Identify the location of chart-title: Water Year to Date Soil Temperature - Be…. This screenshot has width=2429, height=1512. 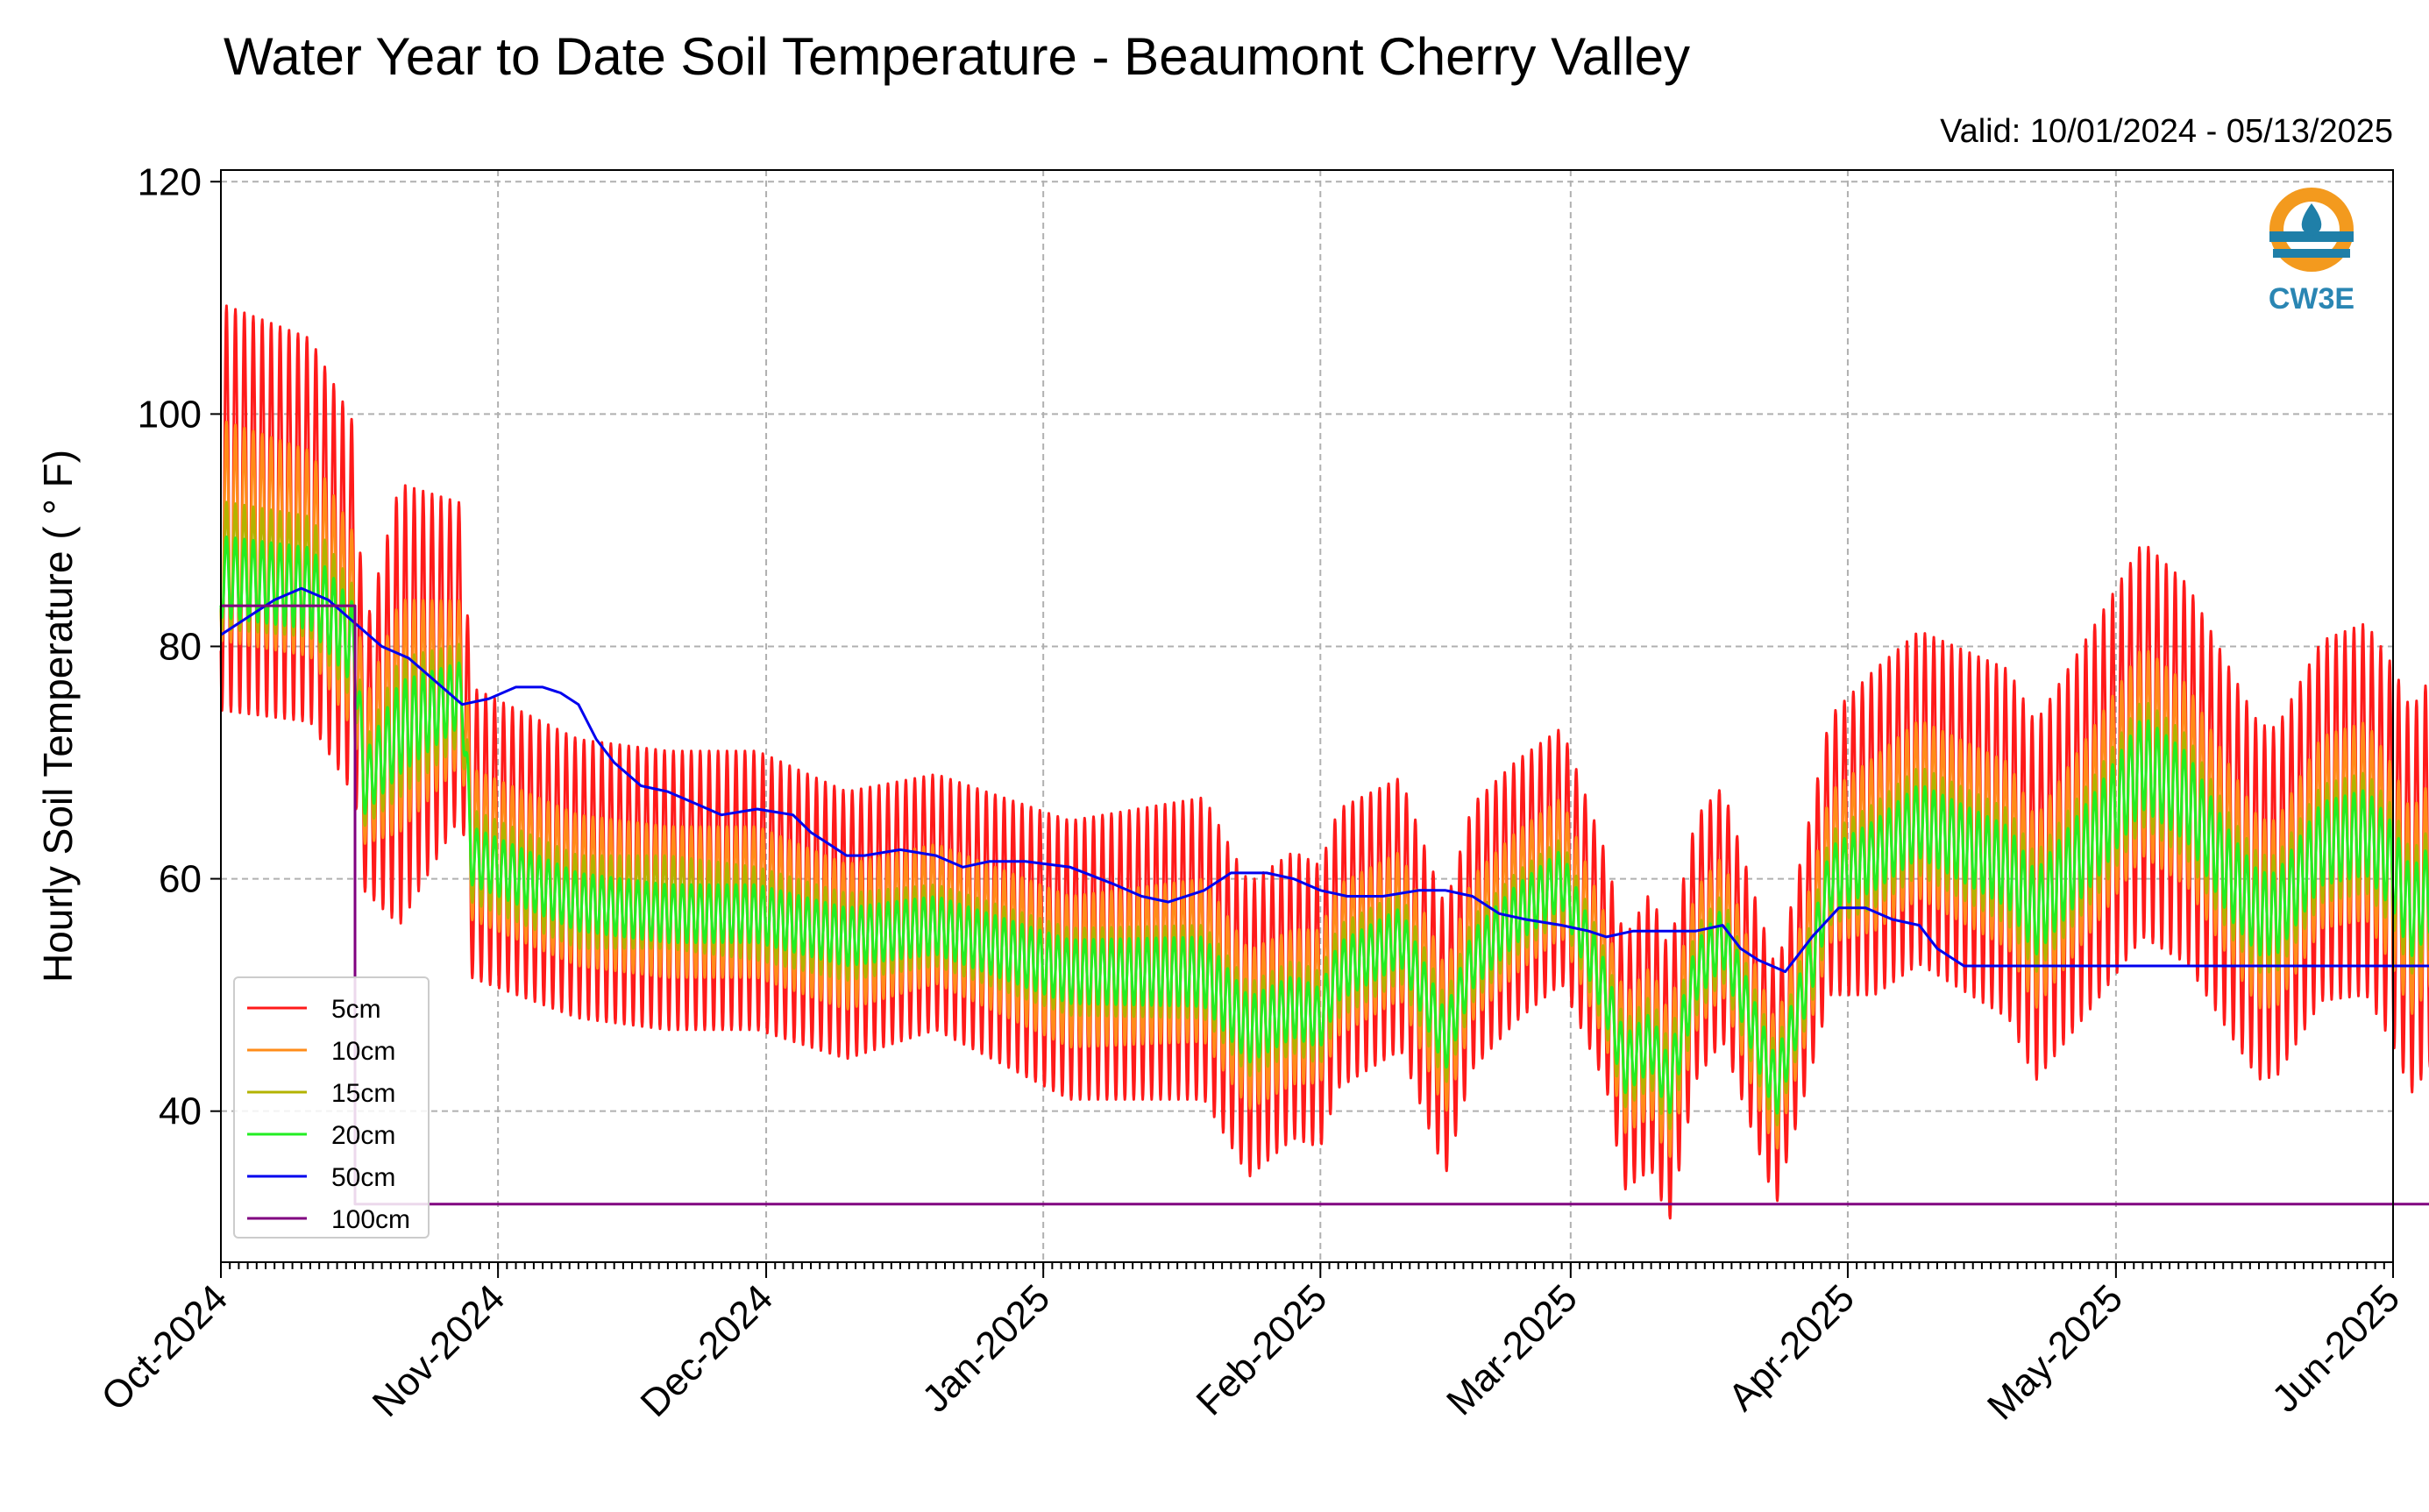
(957, 56).